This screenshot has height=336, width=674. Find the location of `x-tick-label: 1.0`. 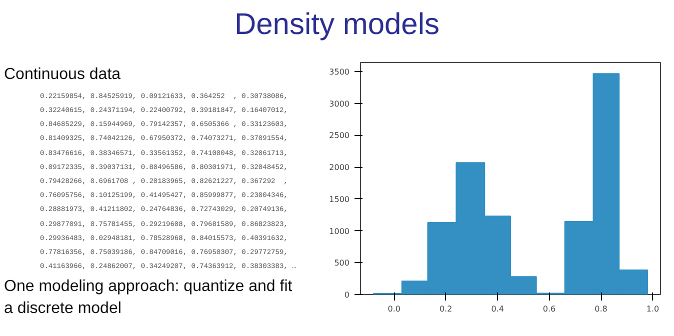

x-tick-label: 1.0 is located at coordinates (653, 309).